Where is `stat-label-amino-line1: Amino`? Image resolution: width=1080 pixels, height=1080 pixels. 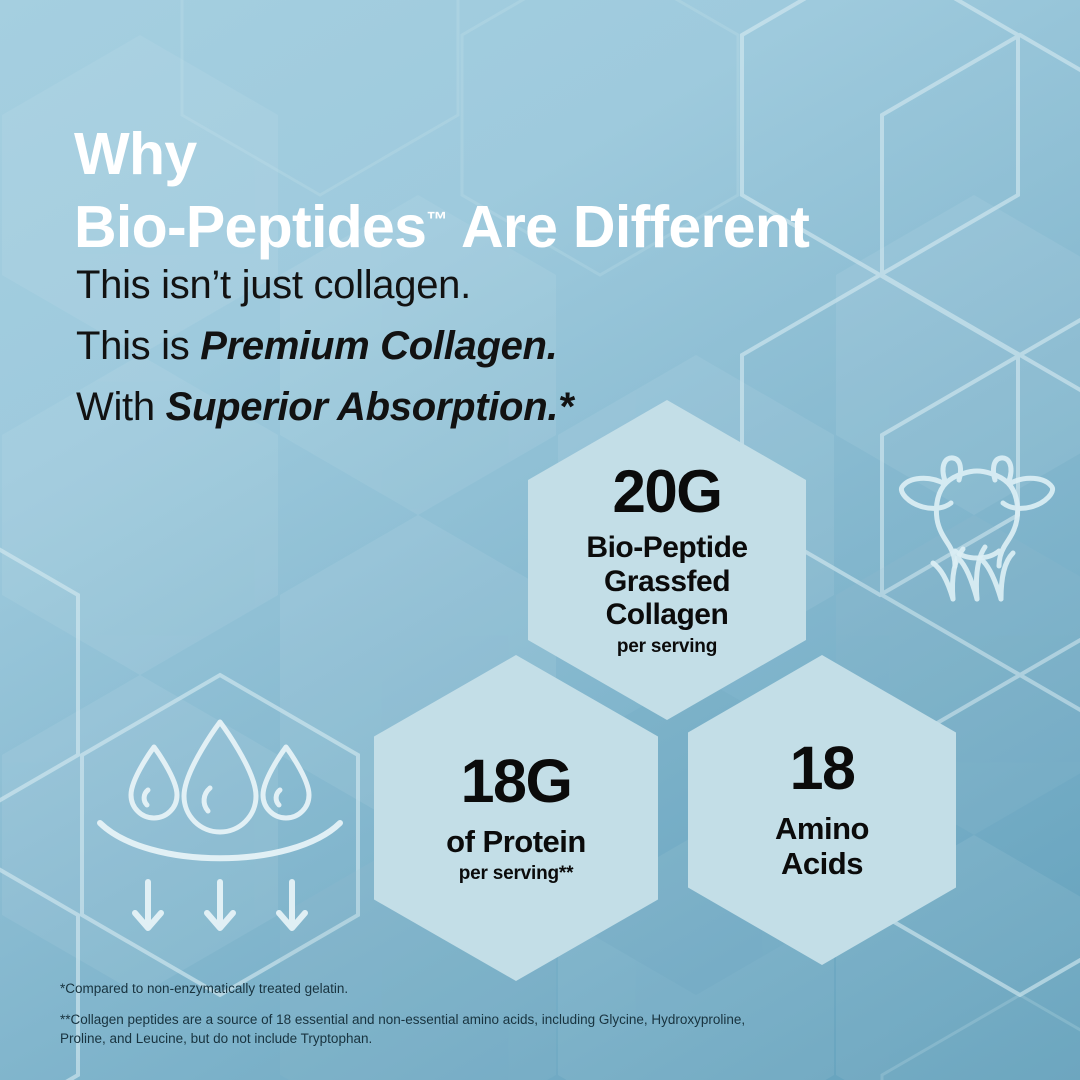
stat-label-amino-line1: Amino is located at coordinates (822, 829).